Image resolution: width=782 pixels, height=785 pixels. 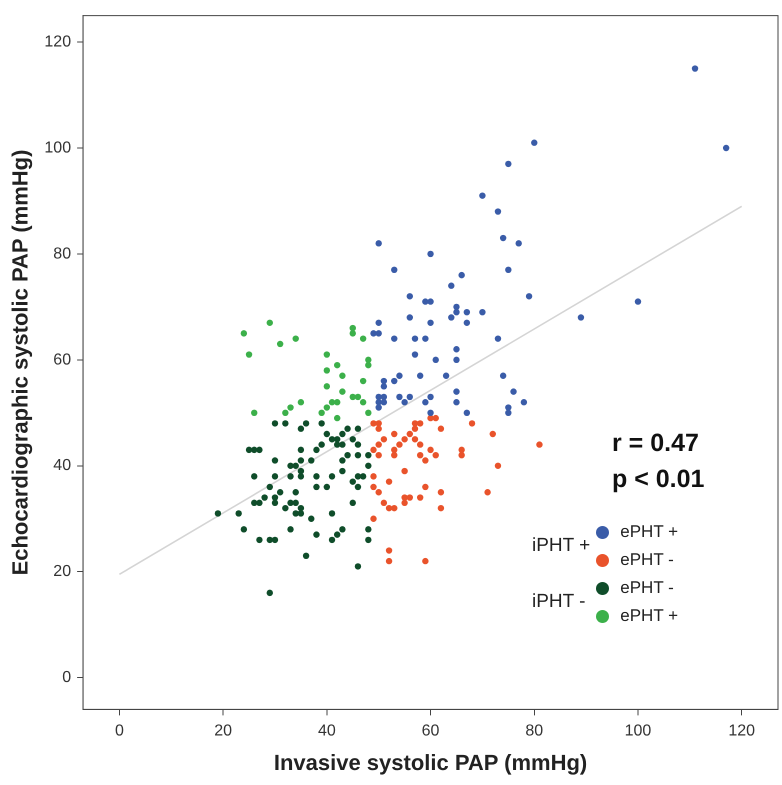 What do you see at coordinates (561, 546) in the screenshot?
I see `annotation: iPHT +` at bounding box center [561, 546].